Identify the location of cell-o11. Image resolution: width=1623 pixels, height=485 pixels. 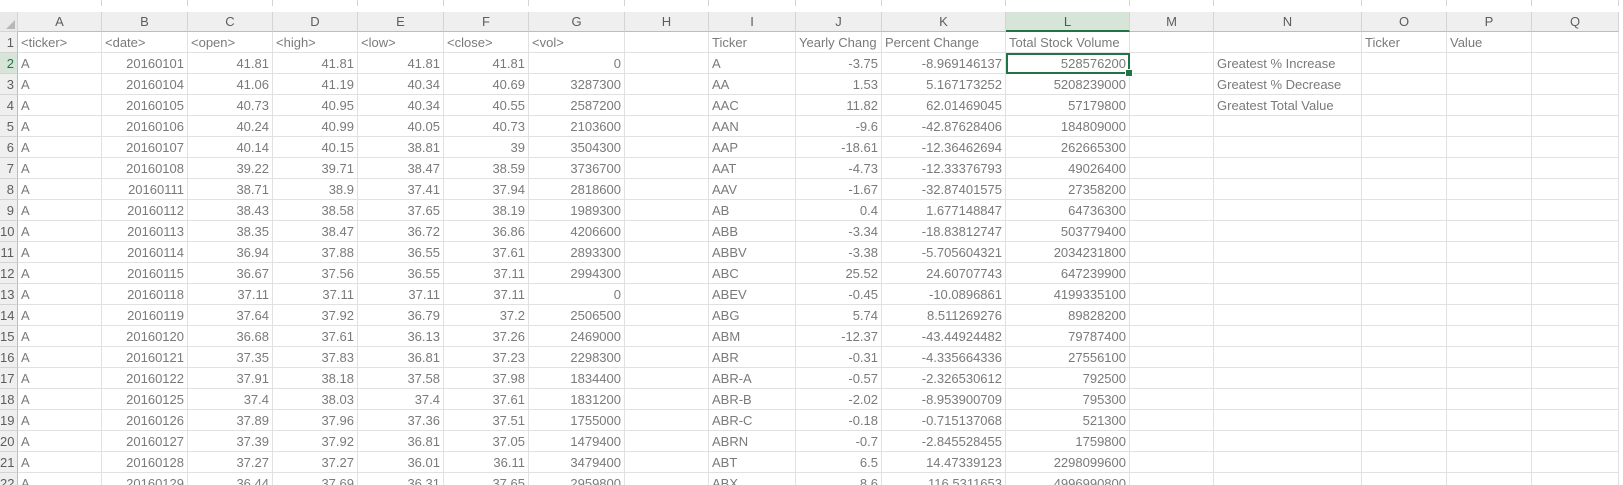
(1404, 252).